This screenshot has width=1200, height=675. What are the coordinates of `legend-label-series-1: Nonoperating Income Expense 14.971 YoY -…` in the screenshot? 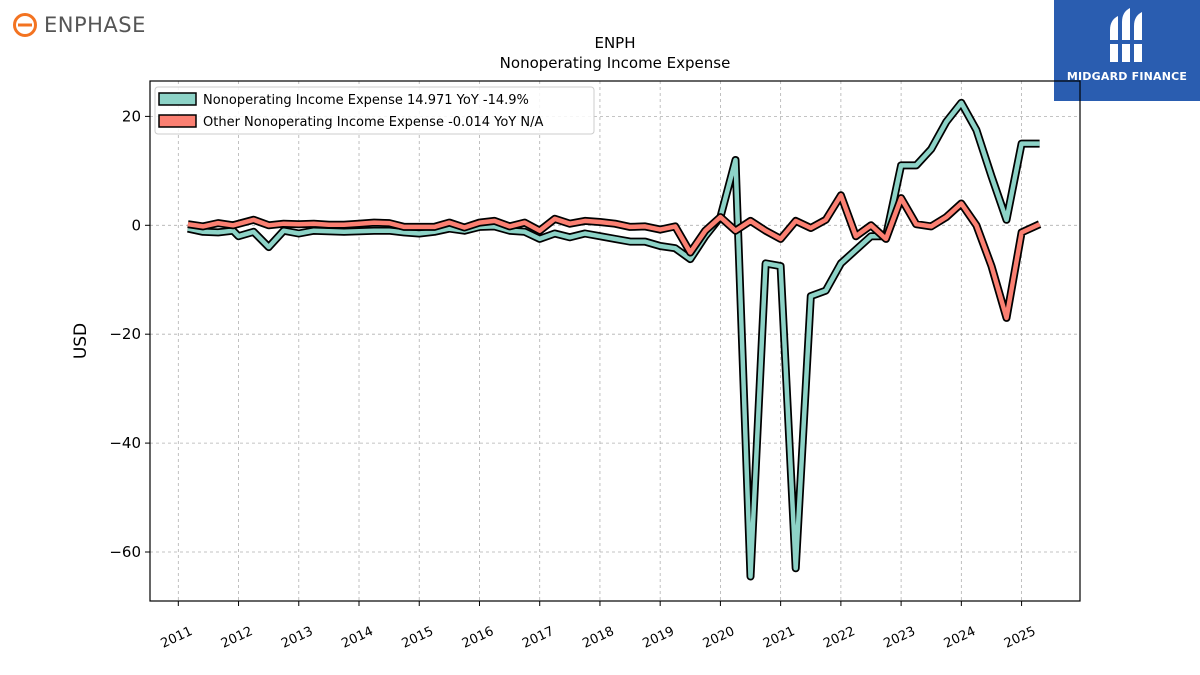 It's located at (366, 100).